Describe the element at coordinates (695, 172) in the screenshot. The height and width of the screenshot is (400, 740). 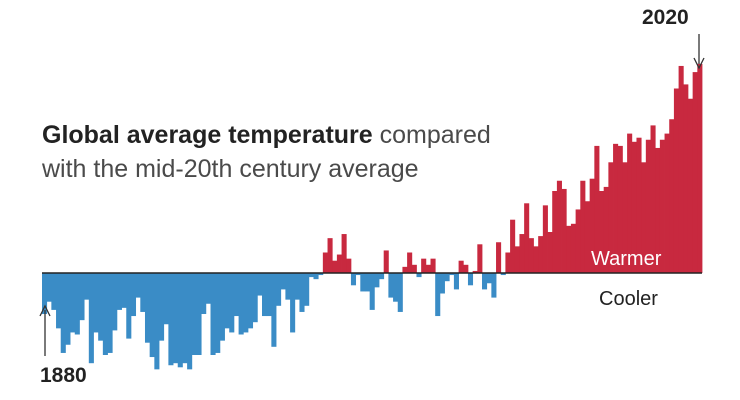
I see `bar-2019` at that location.